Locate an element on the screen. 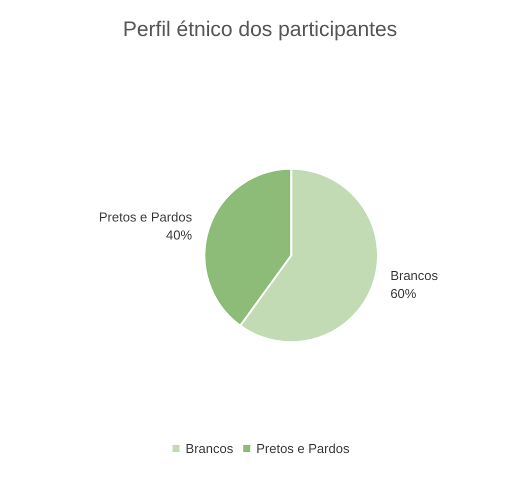 The width and height of the screenshot is (520, 482). slice-label: Brancos is located at coordinates (414, 276).